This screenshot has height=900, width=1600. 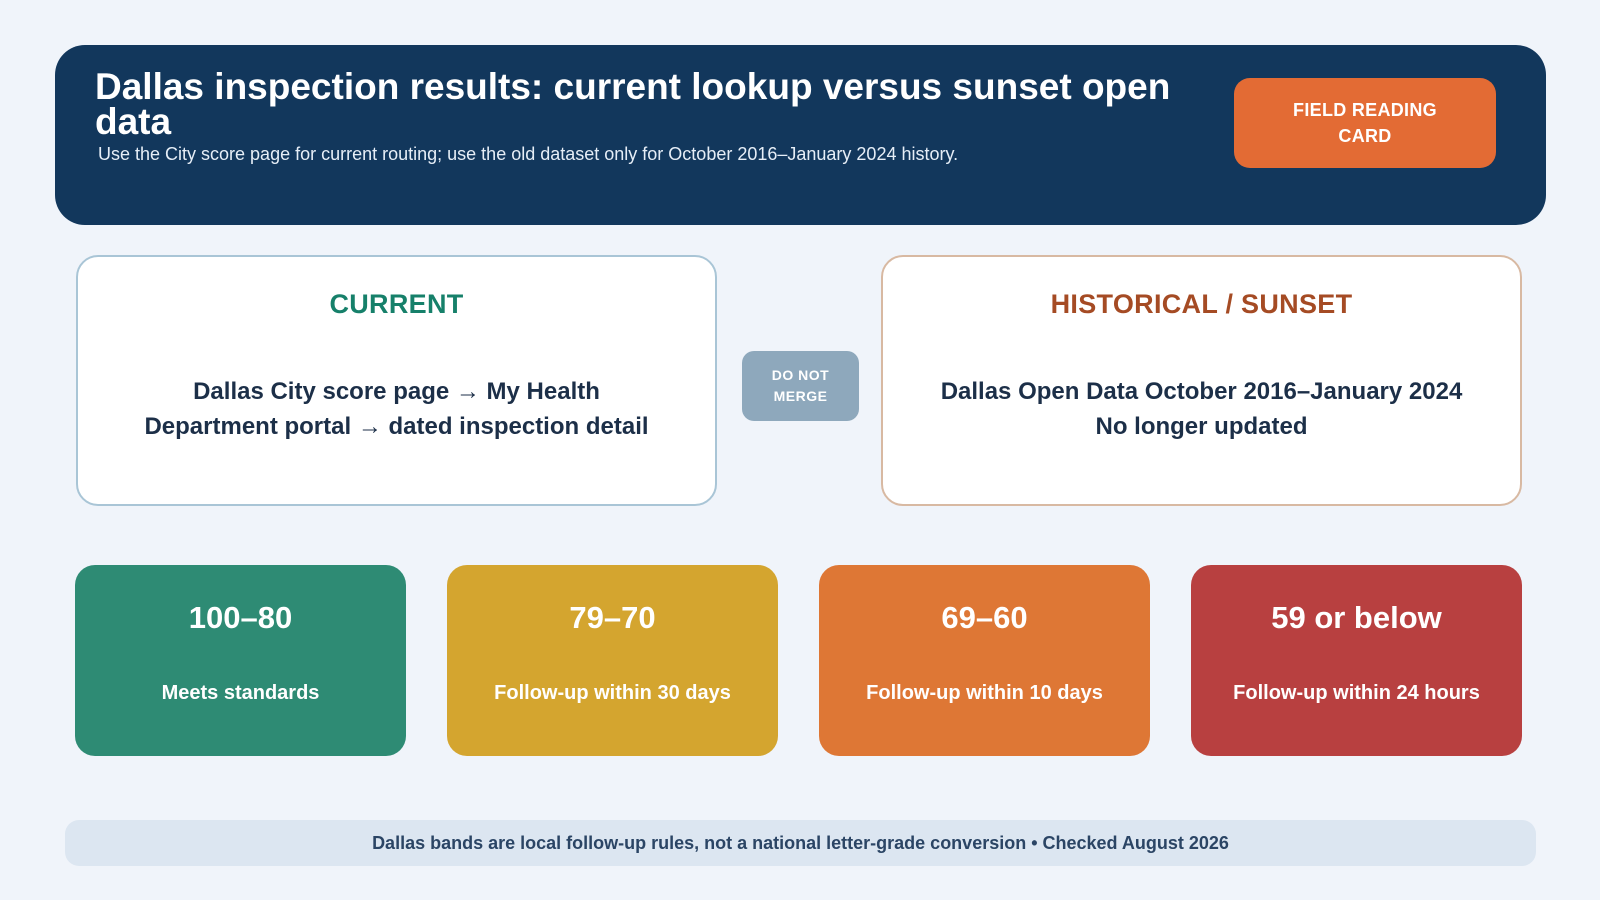 I want to click on historical-heading: HISTORICAL / SUNSET, so click(x=1201, y=304).